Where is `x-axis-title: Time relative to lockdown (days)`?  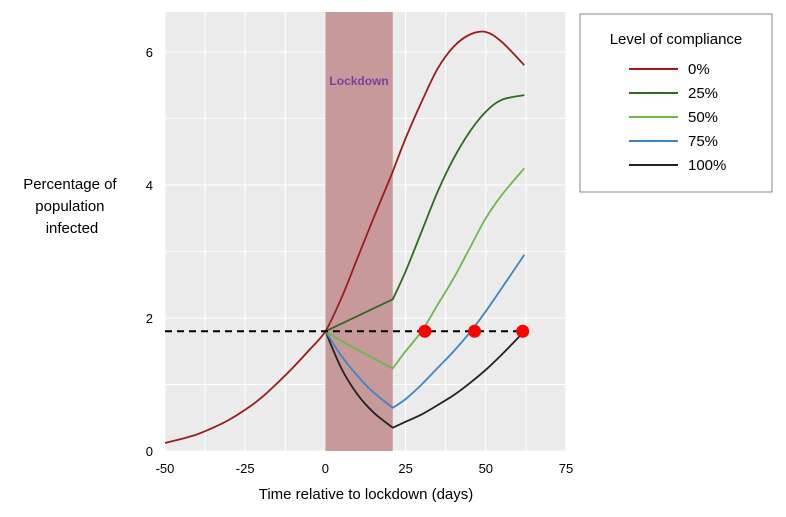
x-axis-title: Time relative to lockdown (days) is located at coordinates (366, 494).